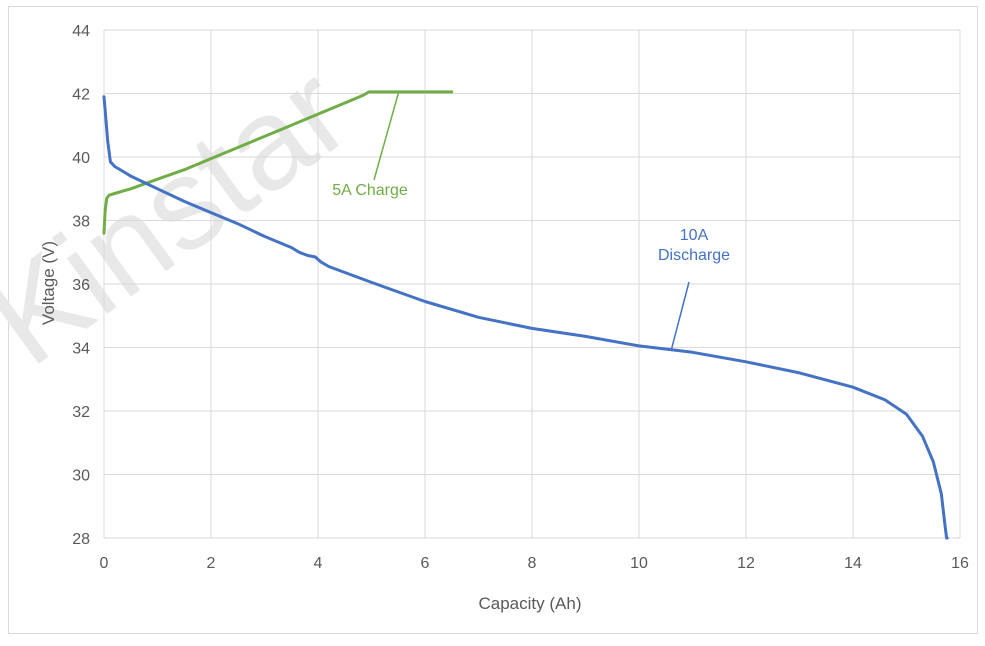  What do you see at coordinates (746, 563) in the screenshot?
I see `x-tick-label: 12` at bounding box center [746, 563].